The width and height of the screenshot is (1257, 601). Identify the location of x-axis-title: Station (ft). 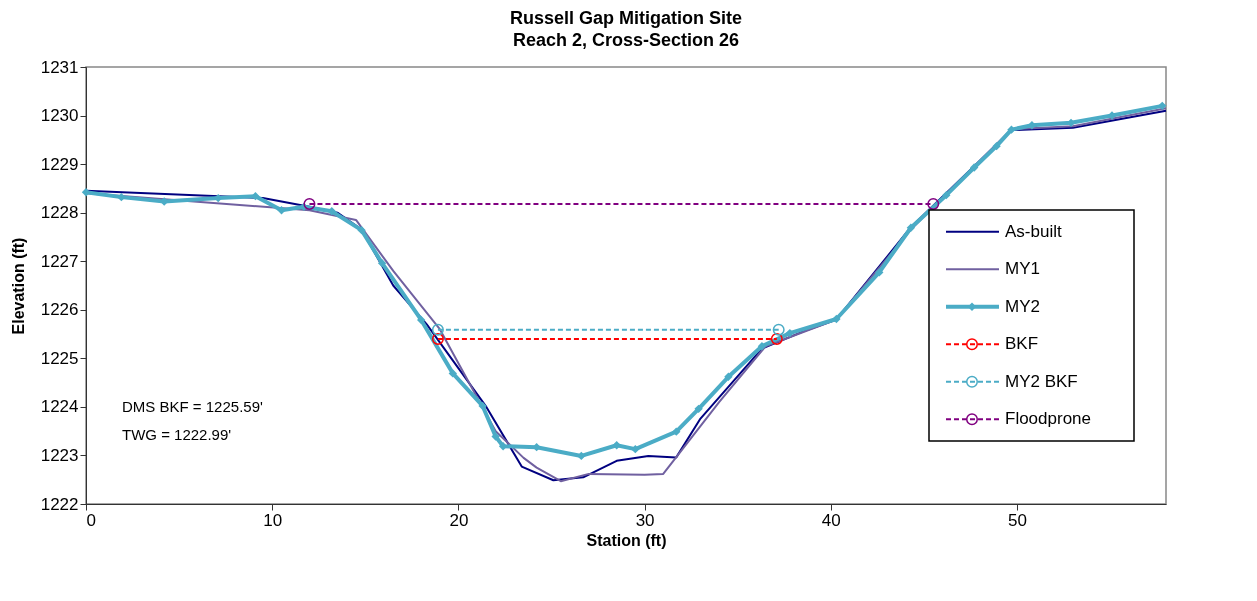
(626, 540).